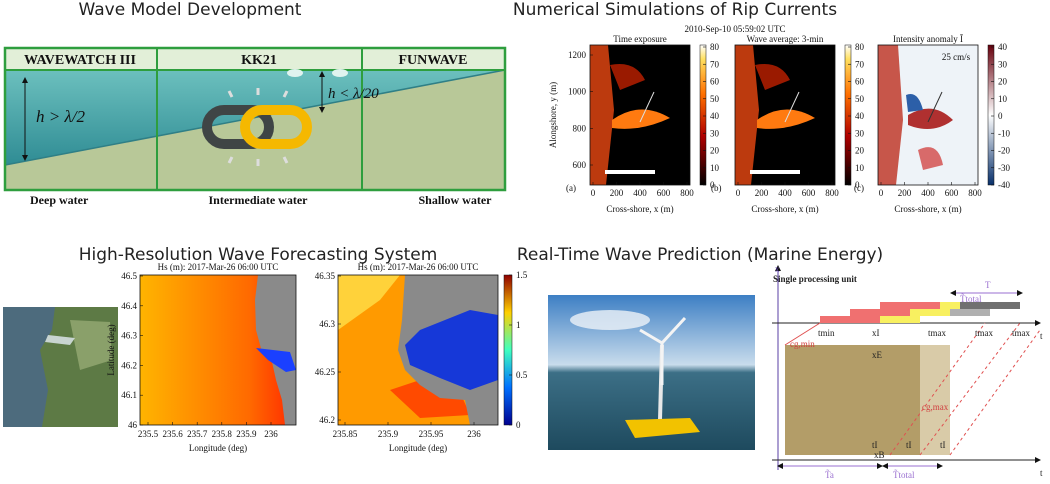  I want to click on tick-label: 30, so click(860, 133).